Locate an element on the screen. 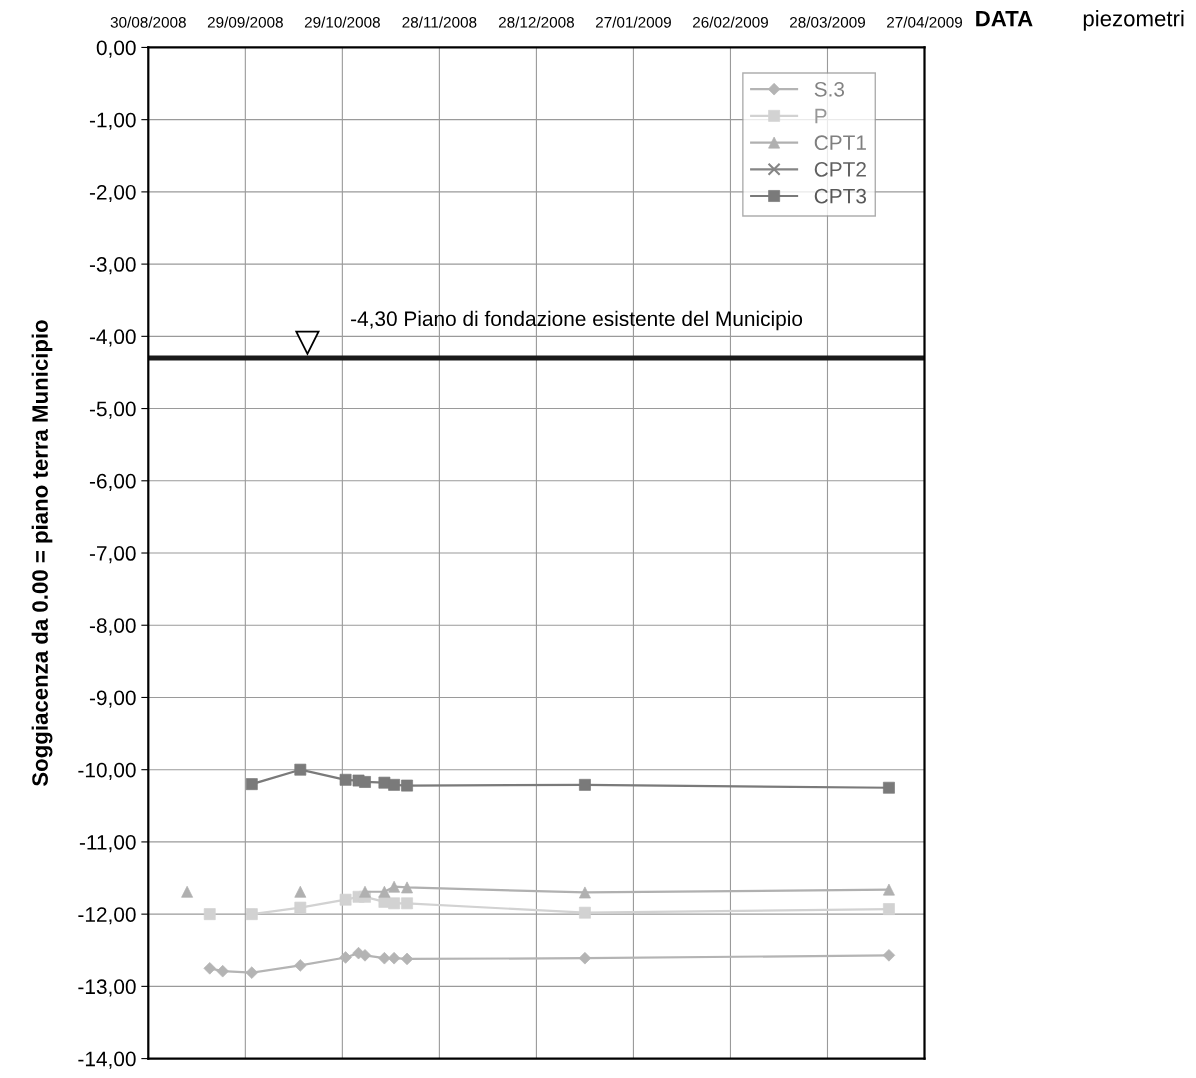  x-tick-label: 28/03/2009 is located at coordinates (827, 22).